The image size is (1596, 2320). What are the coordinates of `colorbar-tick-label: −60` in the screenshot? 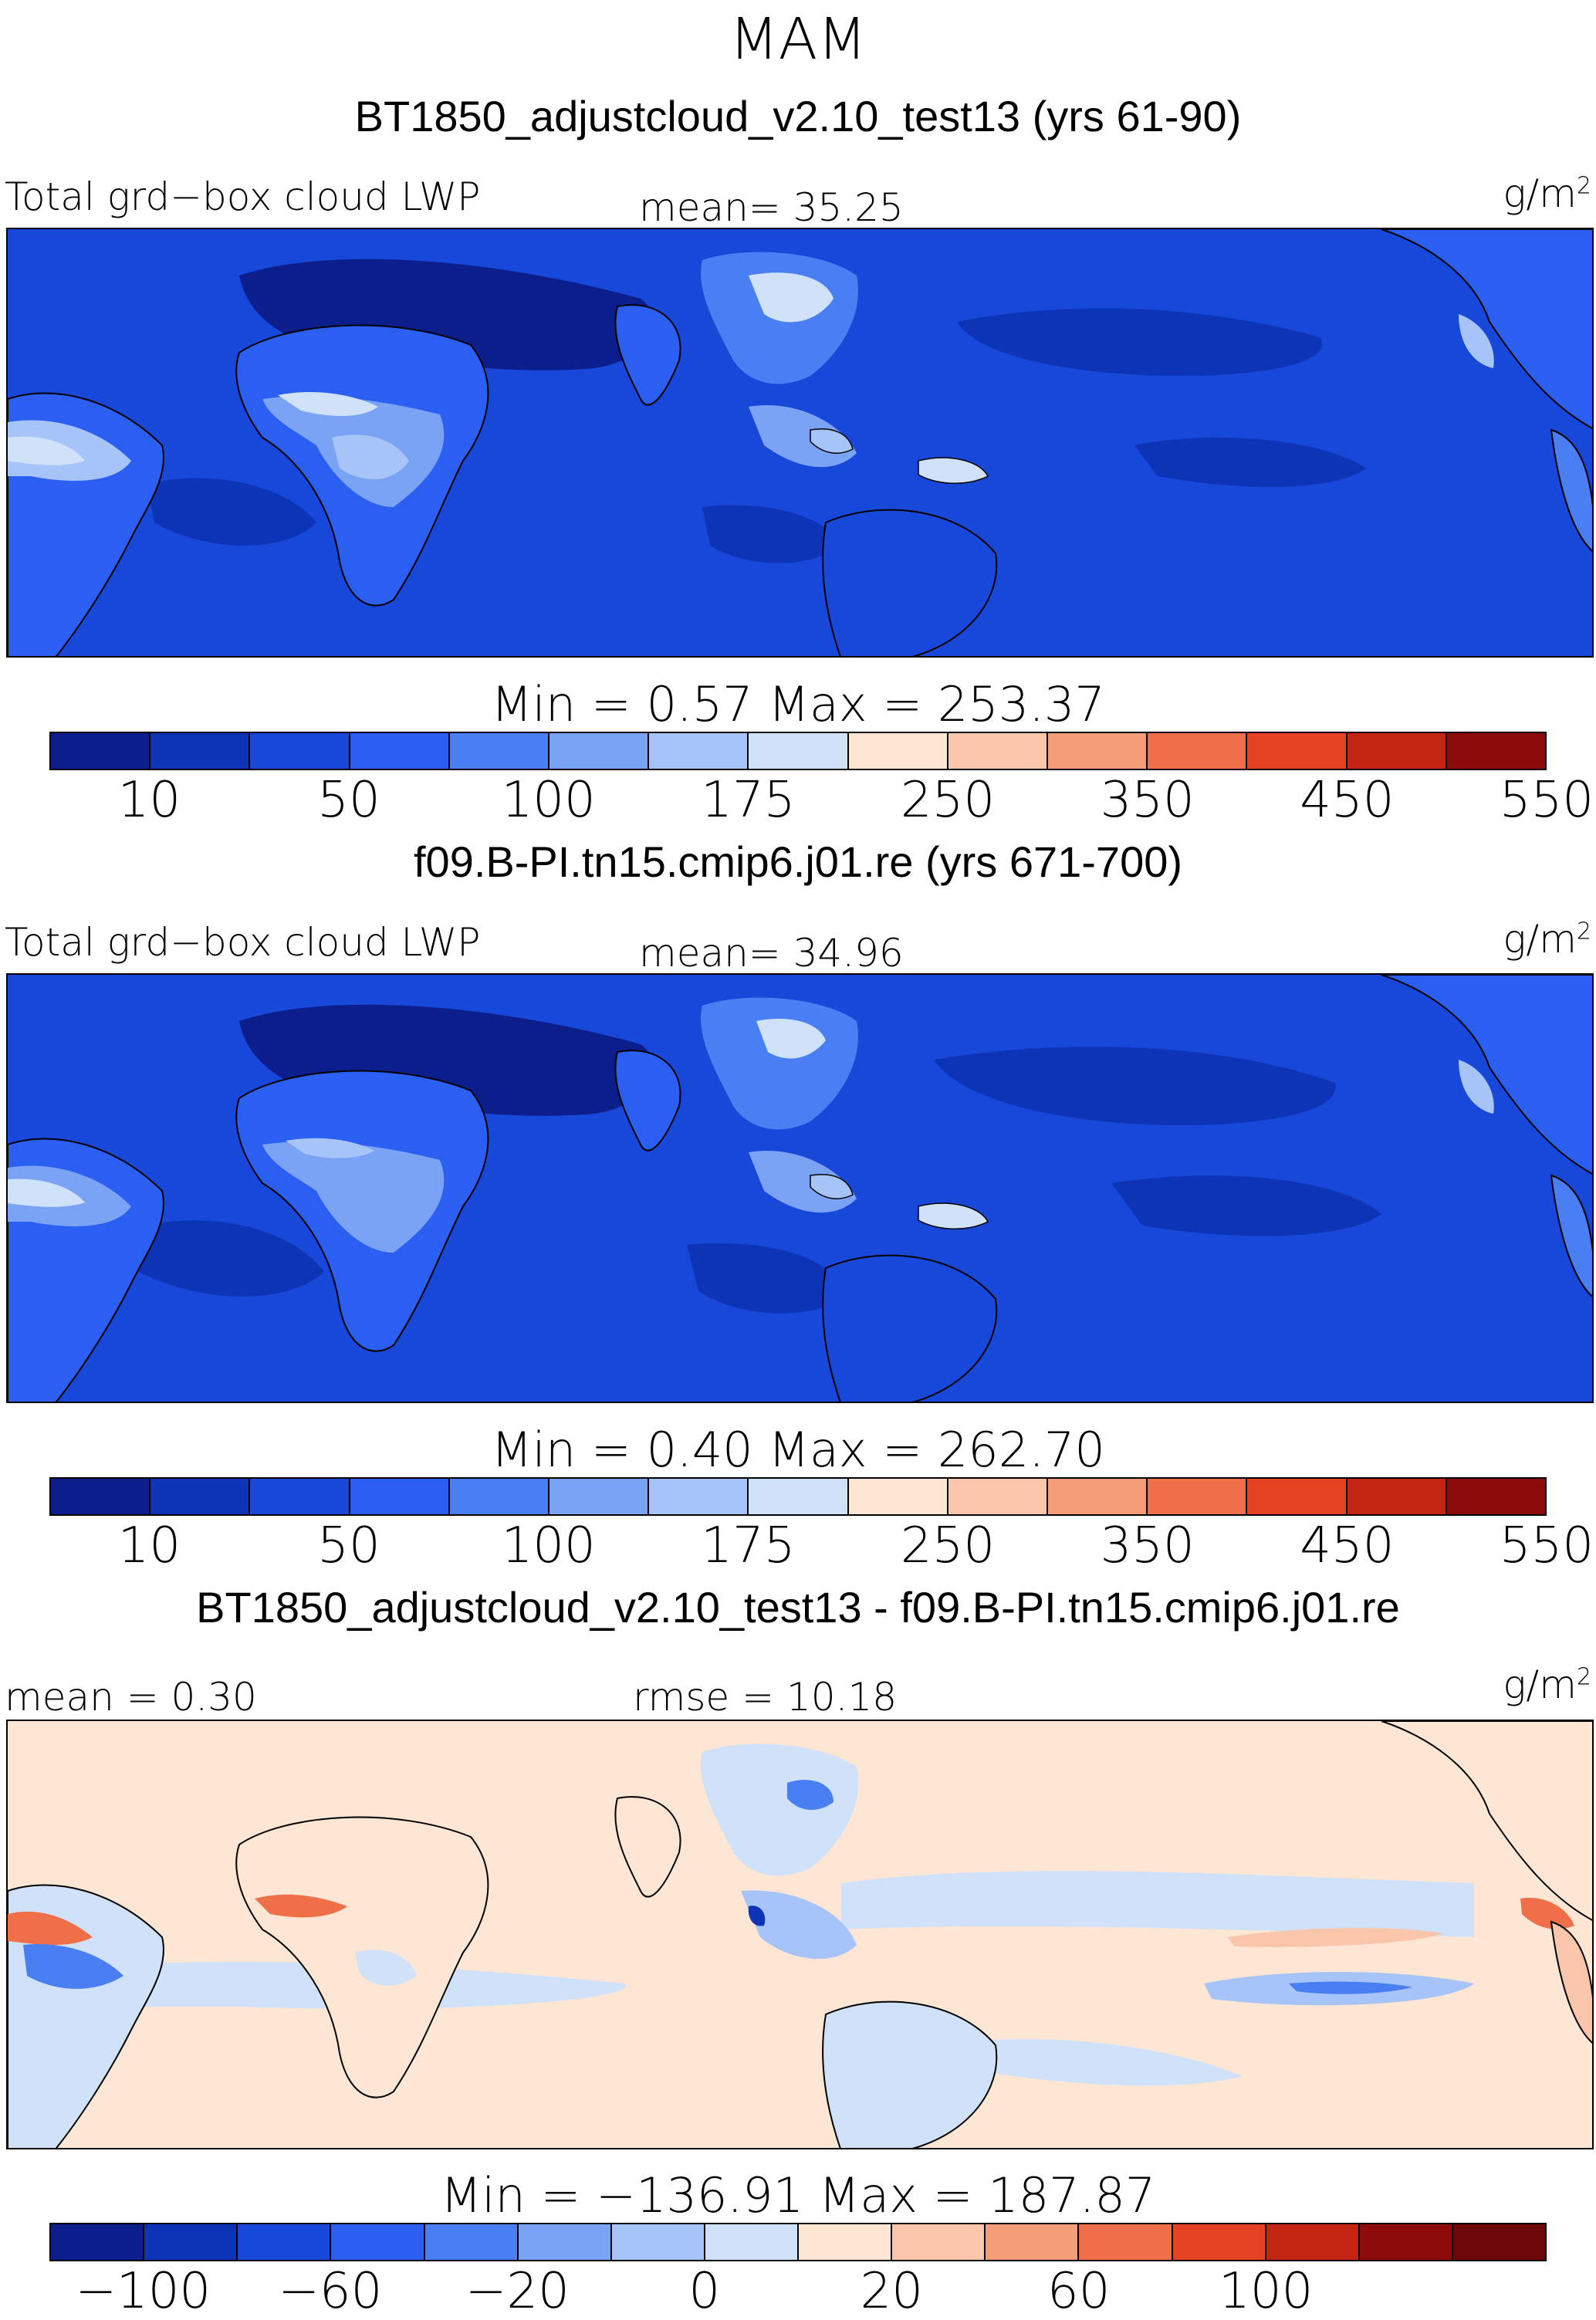 It's located at (330, 2291).